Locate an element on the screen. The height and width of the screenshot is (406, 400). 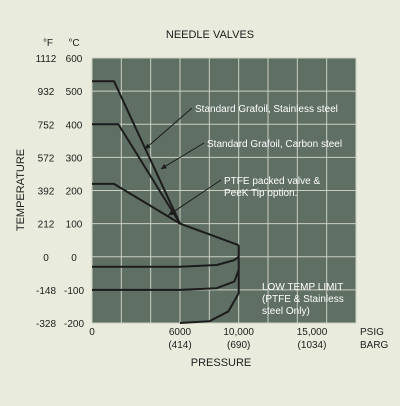
annotation-label: steel Only) is located at coordinates (286, 311).